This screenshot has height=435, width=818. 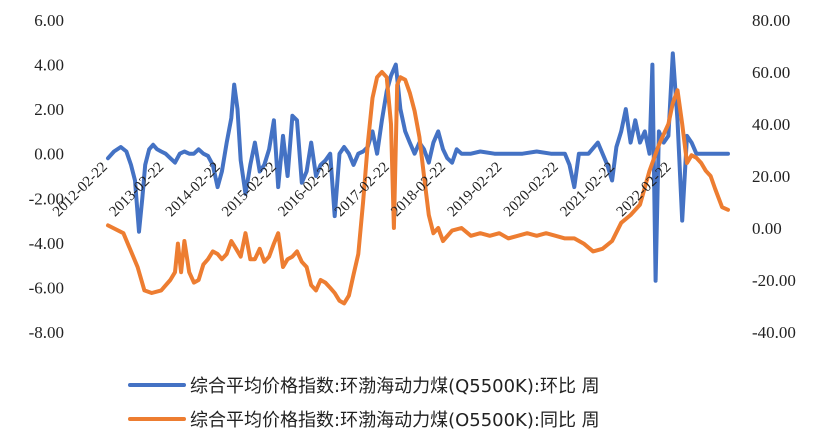 I want to click on left-y-tick-label: 6.00, so click(x=49, y=20).